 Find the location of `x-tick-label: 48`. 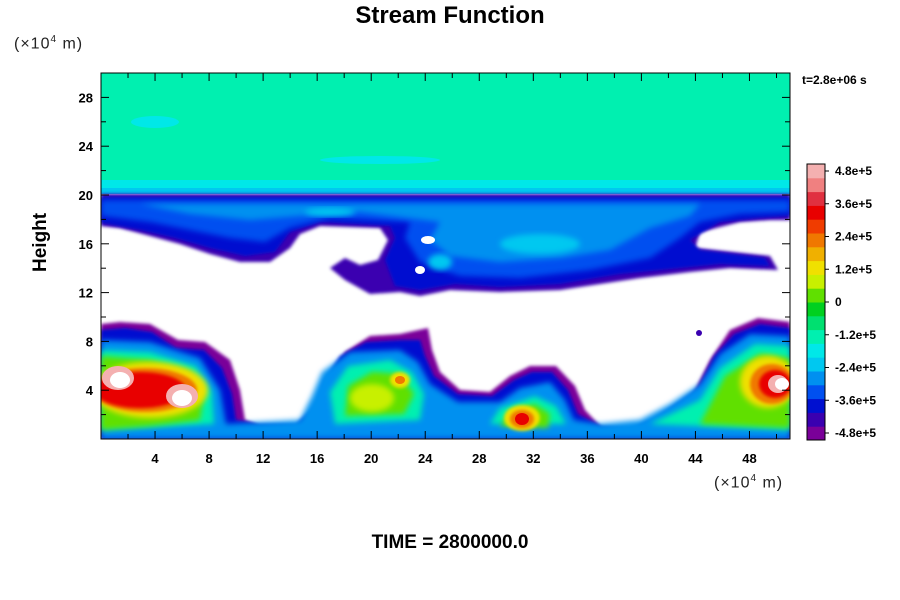

x-tick-label: 48 is located at coordinates (749, 458).